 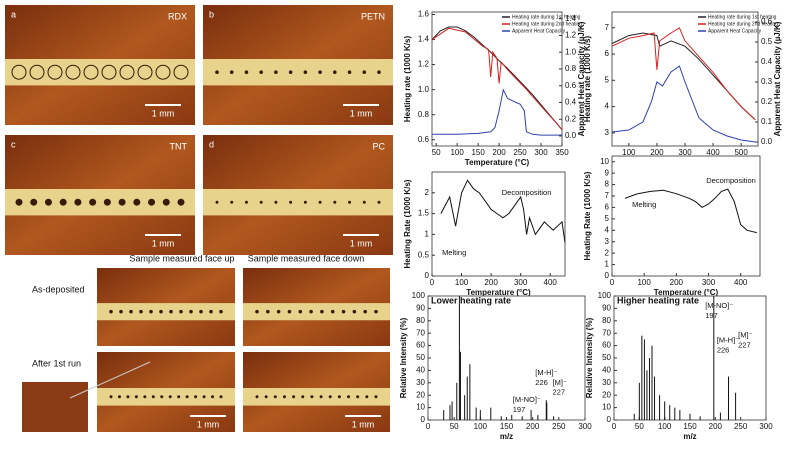 I want to click on x-tick-label: 100, so click(x=457, y=152).